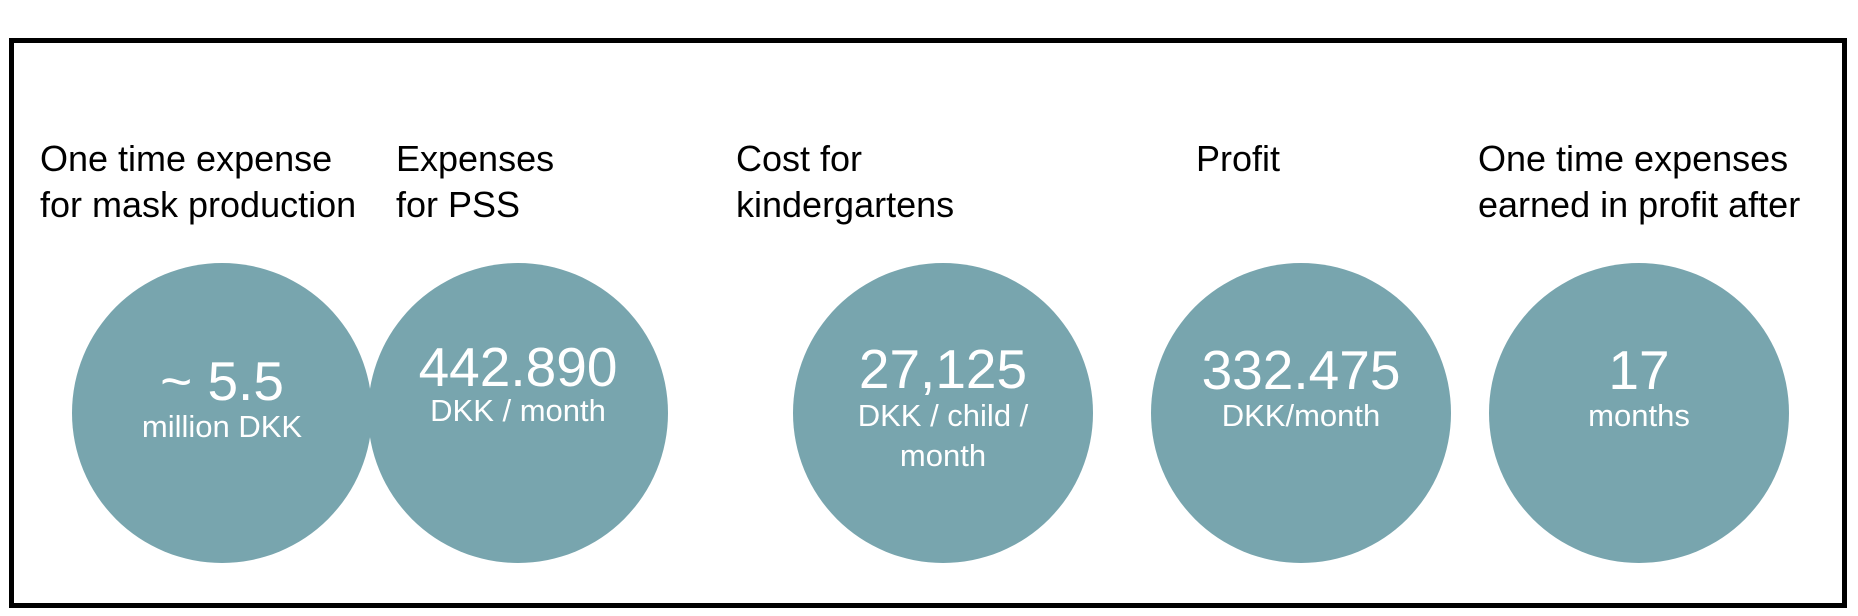 The image size is (1858, 616). What do you see at coordinates (1639, 415) in the screenshot?
I see `metric-unit: months` at bounding box center [1639, 415].